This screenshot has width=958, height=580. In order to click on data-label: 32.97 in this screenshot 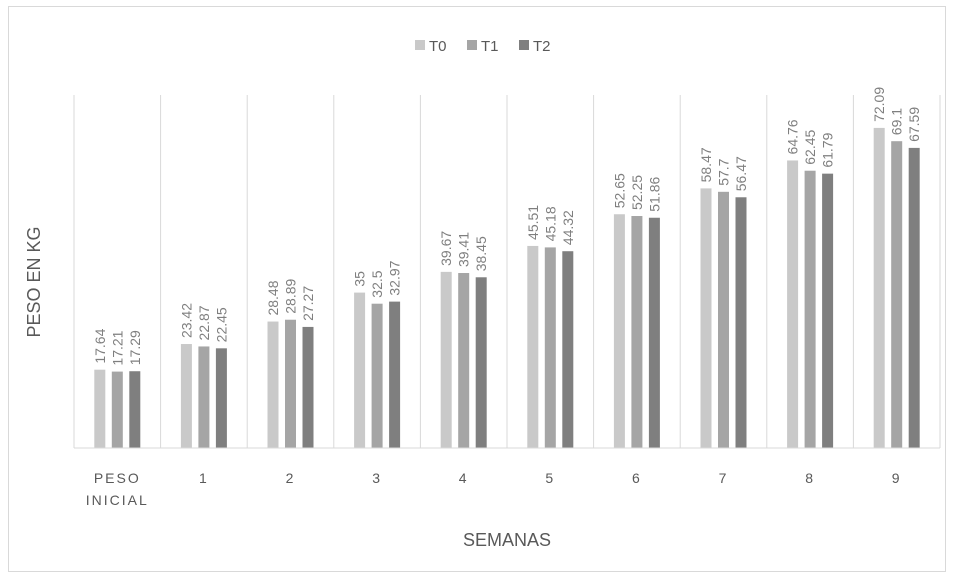, I will do `click(395, 277)`.